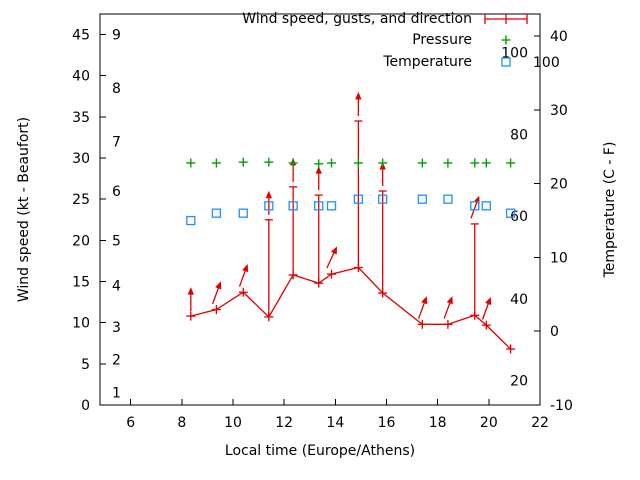  Describe the element at coordinates (130, 423) in the screenshot. I see `x-tick-label: 6` at that location.